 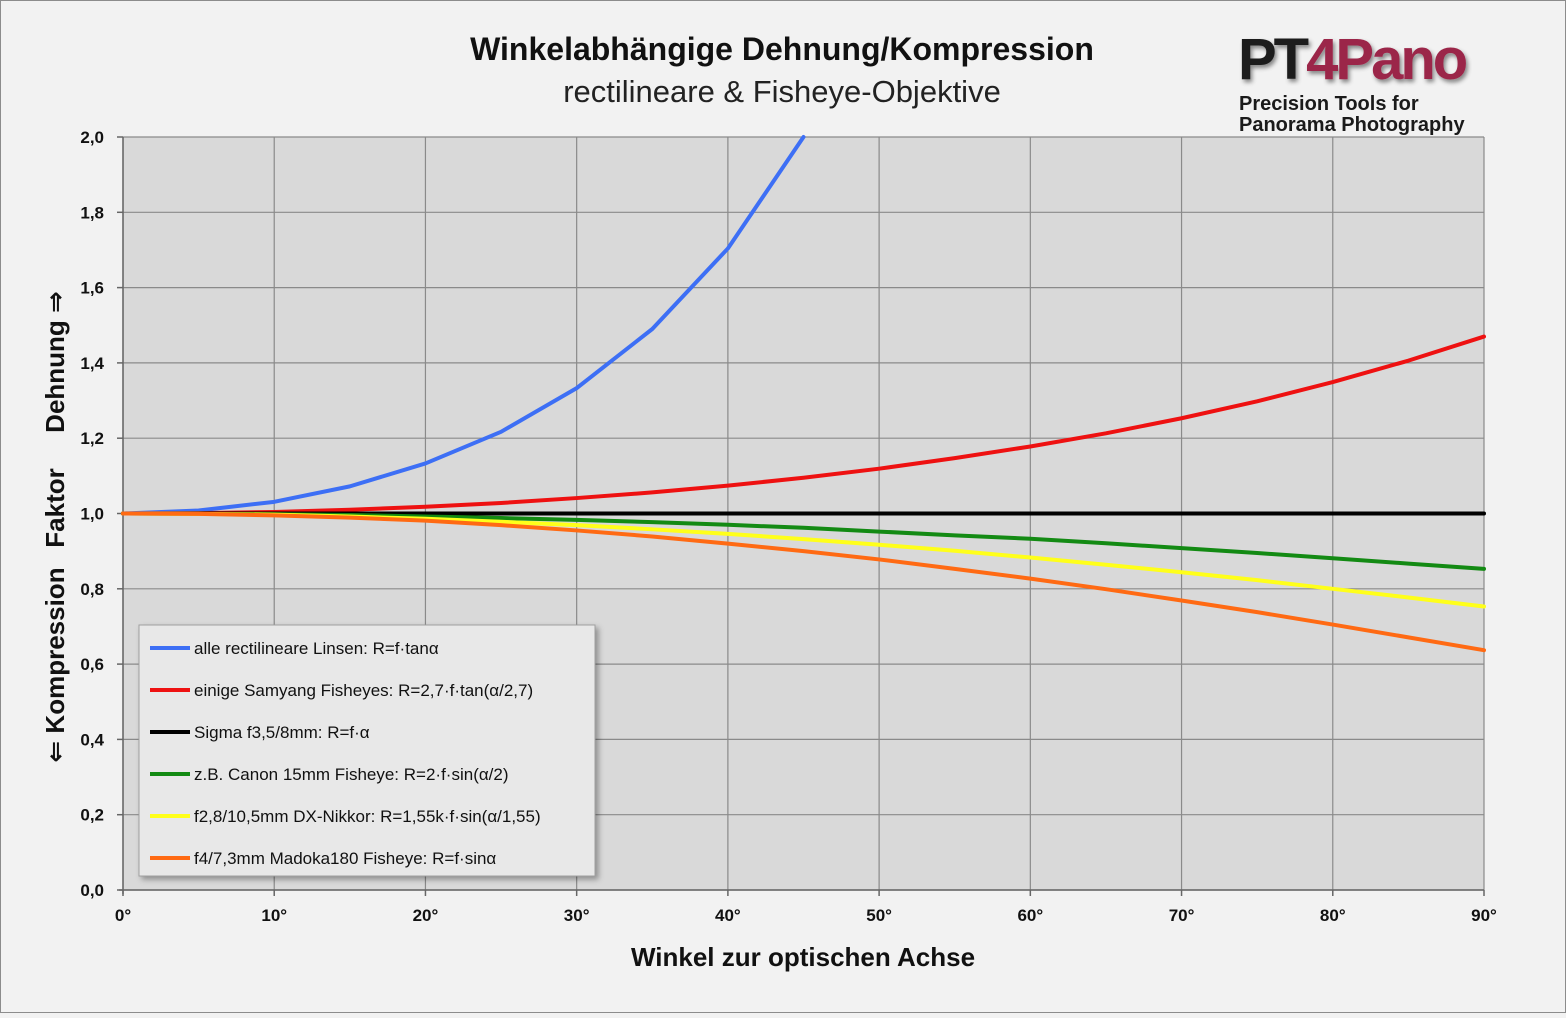 I want to click on x-axis-label: Winkel zur optischen Achse, so click(x=803, y=957).